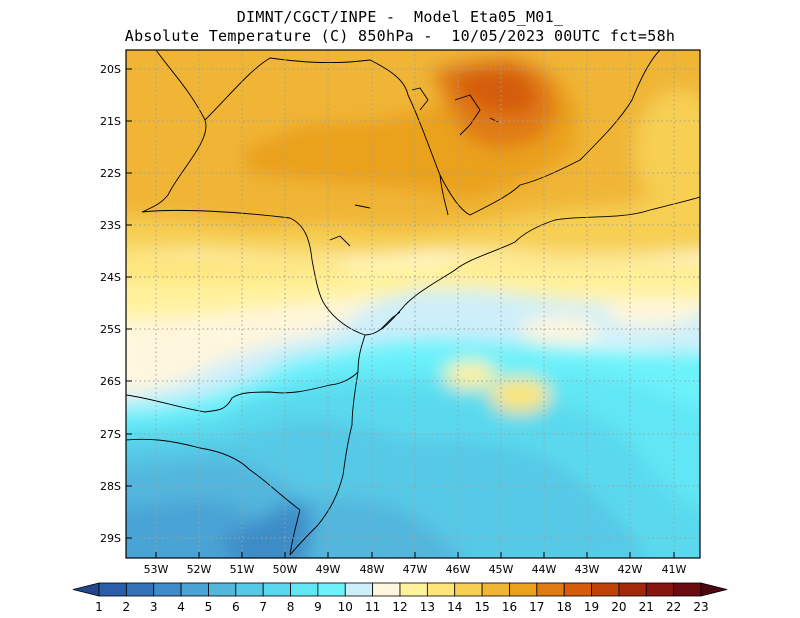 The height and width of the screenshot is (618, 800). What do you see at coordinates (263, 607) in the screenshot?
I see `colorbar-label: 7` at bounding box center [263, 607].